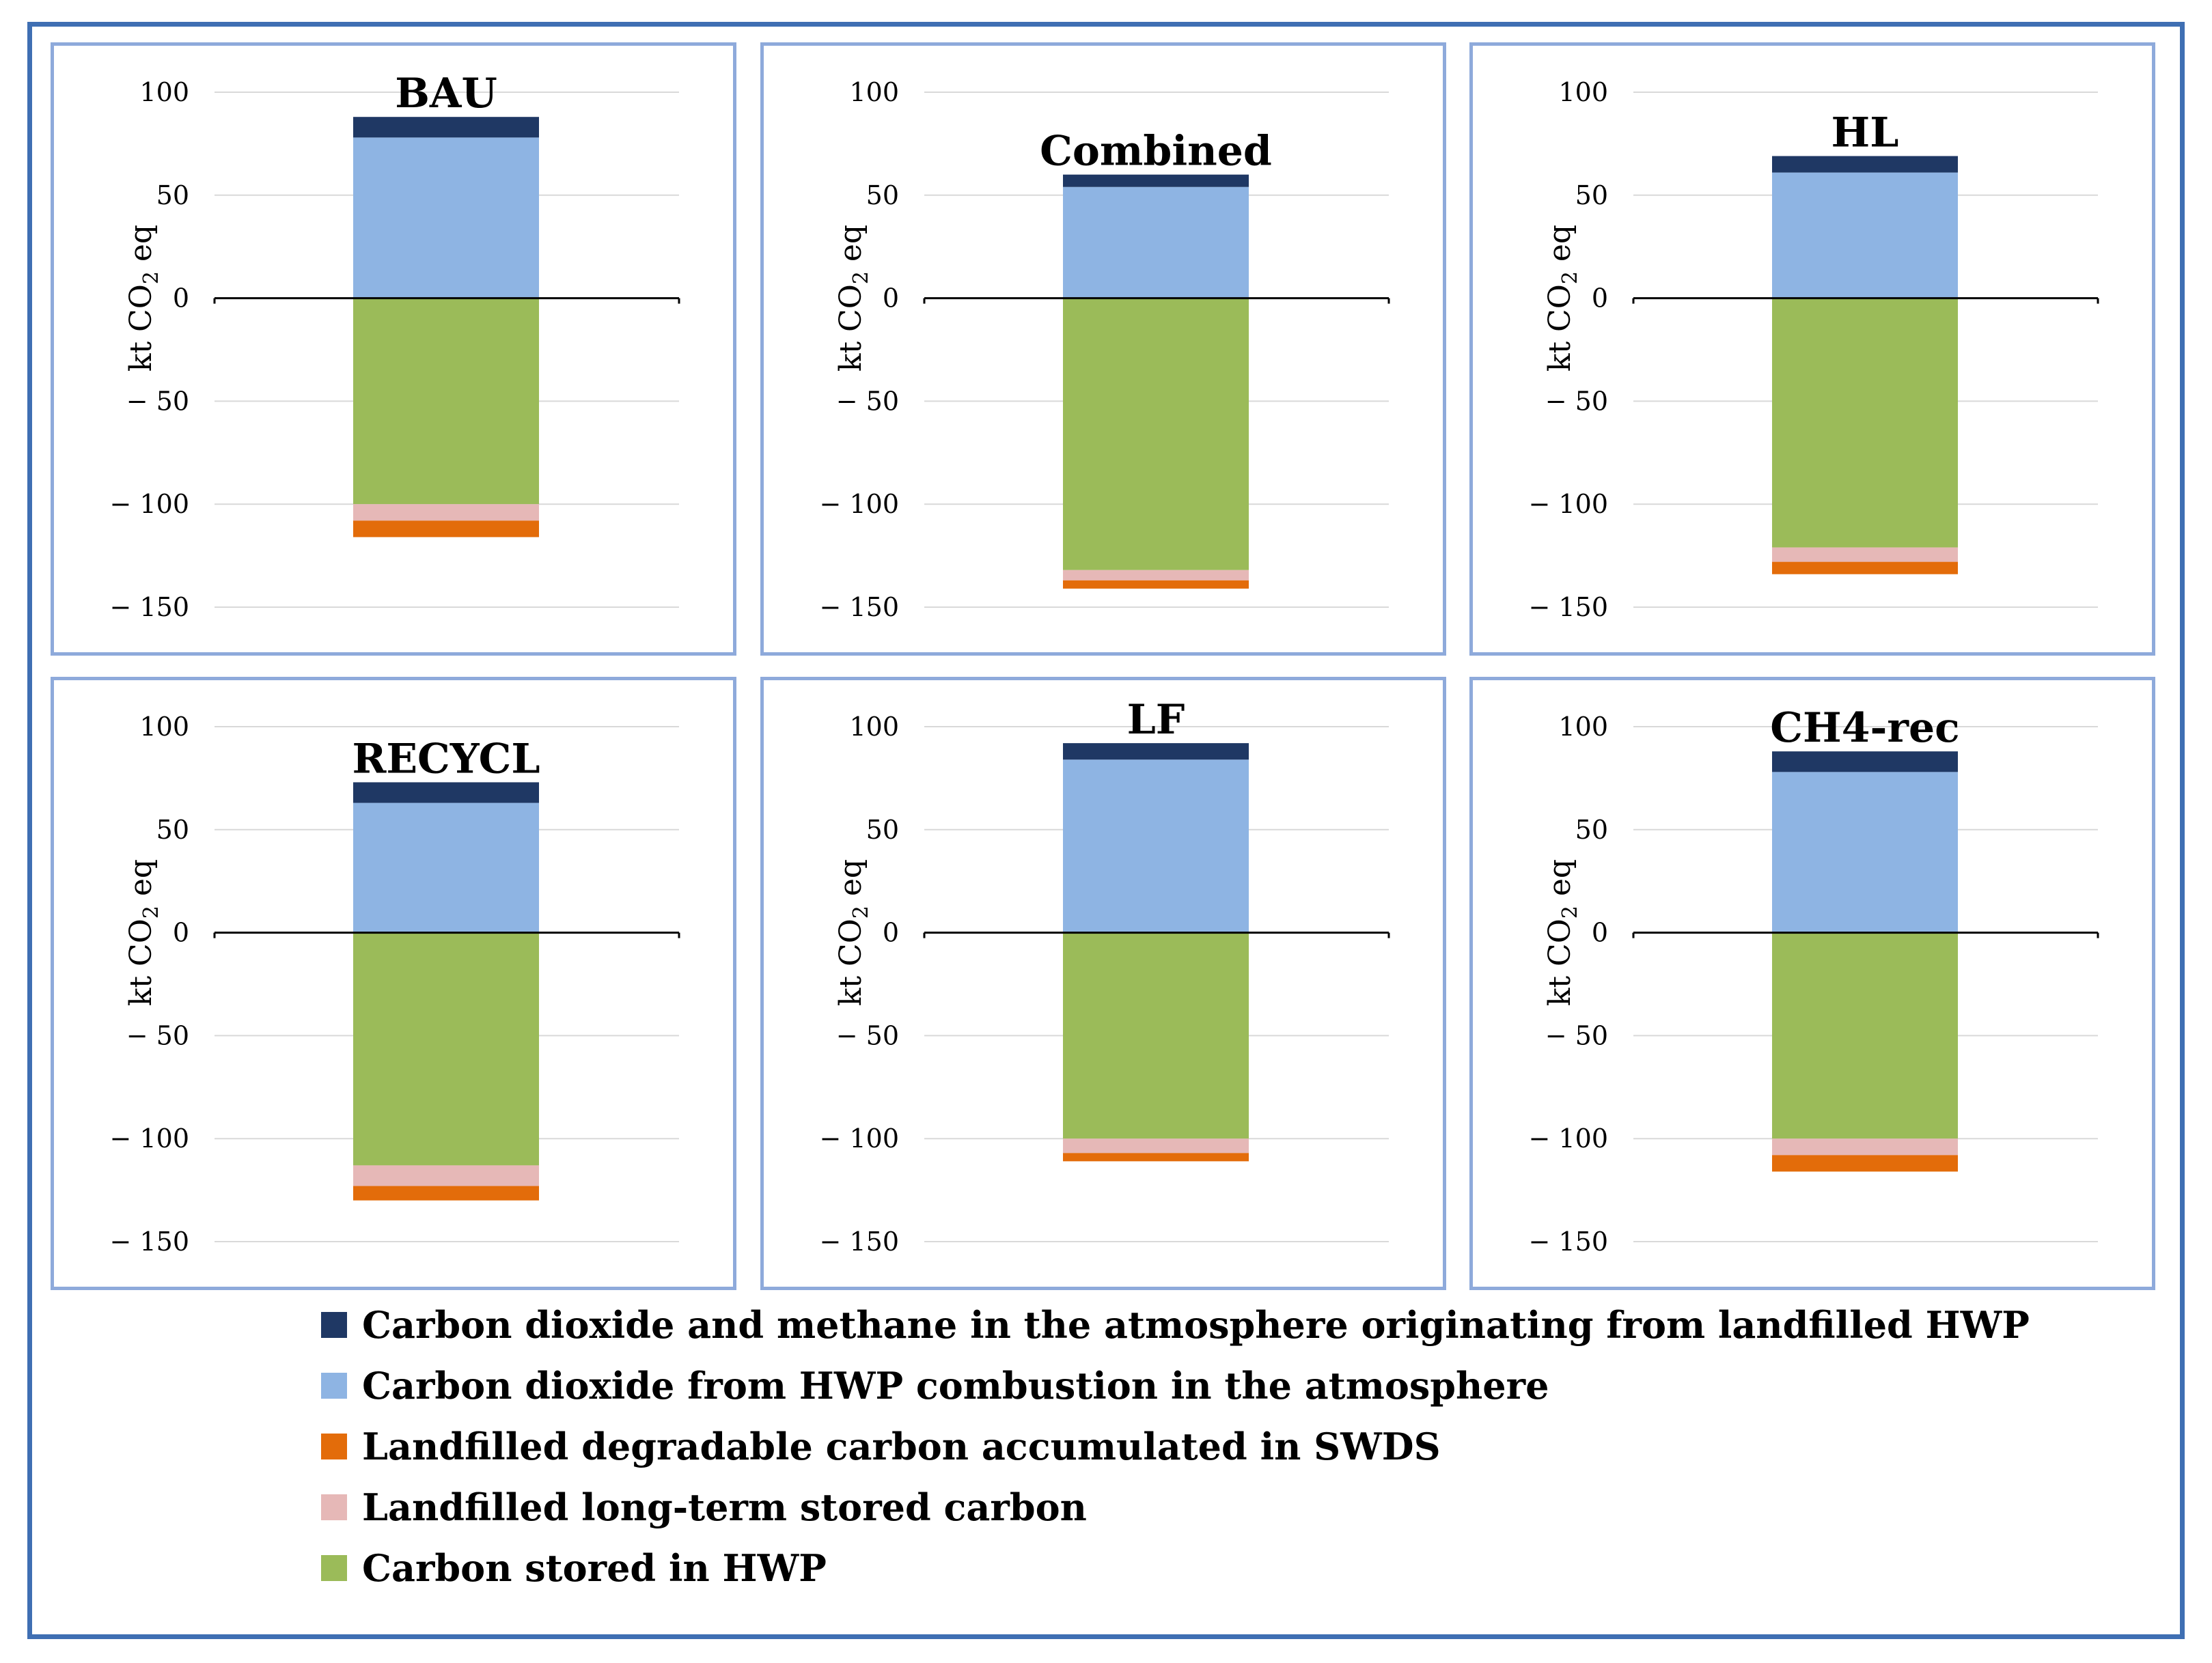 Image resolution: width=2212 pixels, height=1663 pixels. I want to click on chart-svg-lf: 100 50 0 − 50 − 100 − 150 LF kt CO2 eq, so click(1105, 977).